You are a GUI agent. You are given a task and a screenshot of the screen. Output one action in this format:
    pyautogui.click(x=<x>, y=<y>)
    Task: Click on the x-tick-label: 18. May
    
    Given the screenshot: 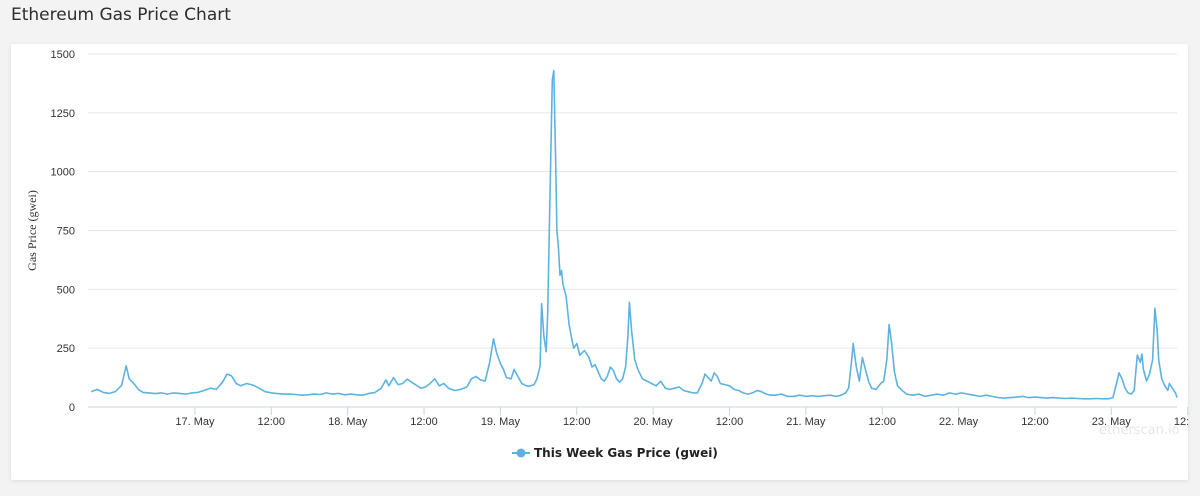 What is the action you would take?
    pyautogui.click(x=348, y=422)
    